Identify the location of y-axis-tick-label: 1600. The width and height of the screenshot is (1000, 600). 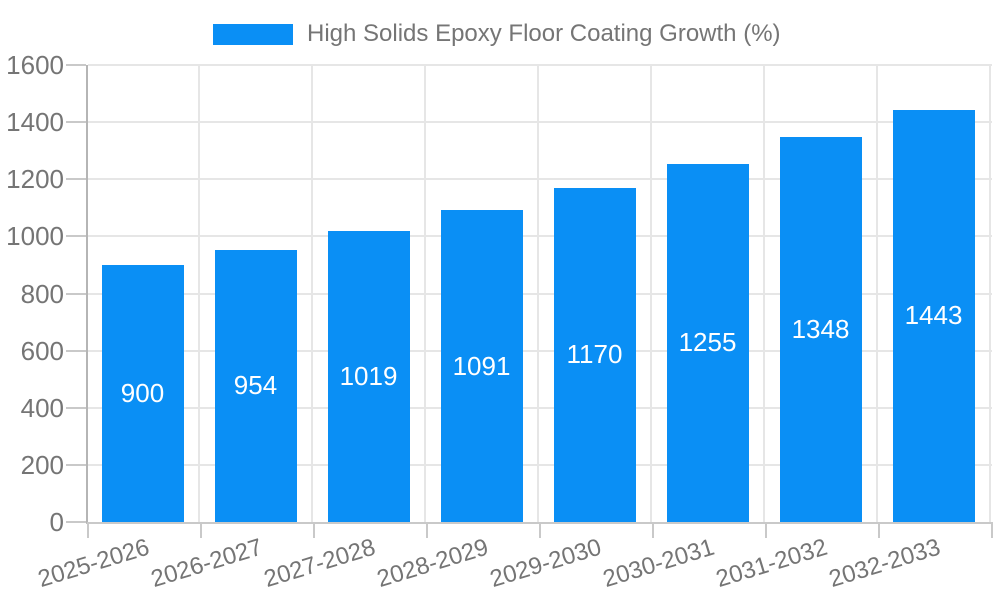
(35, 65).